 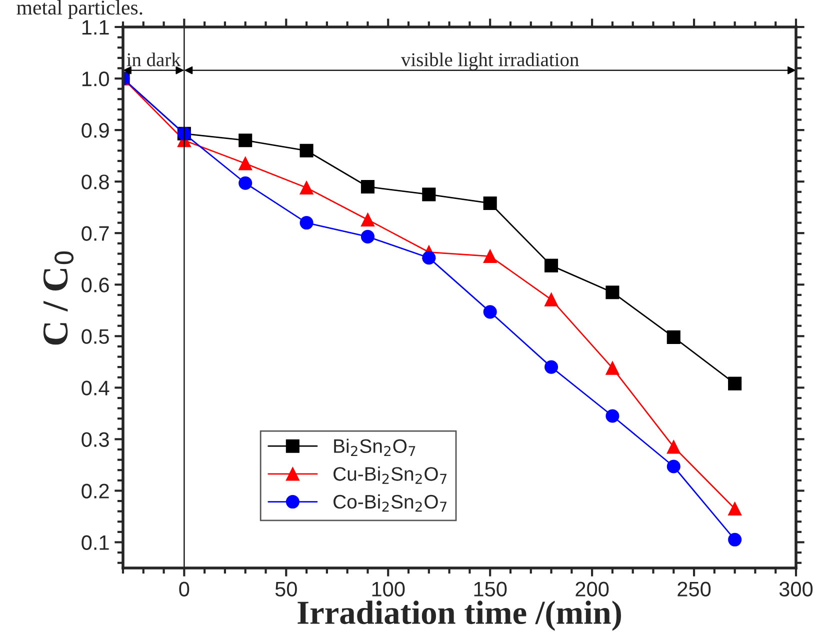 I want to click on x-tick-label: 300, so click(x=796, y=589).